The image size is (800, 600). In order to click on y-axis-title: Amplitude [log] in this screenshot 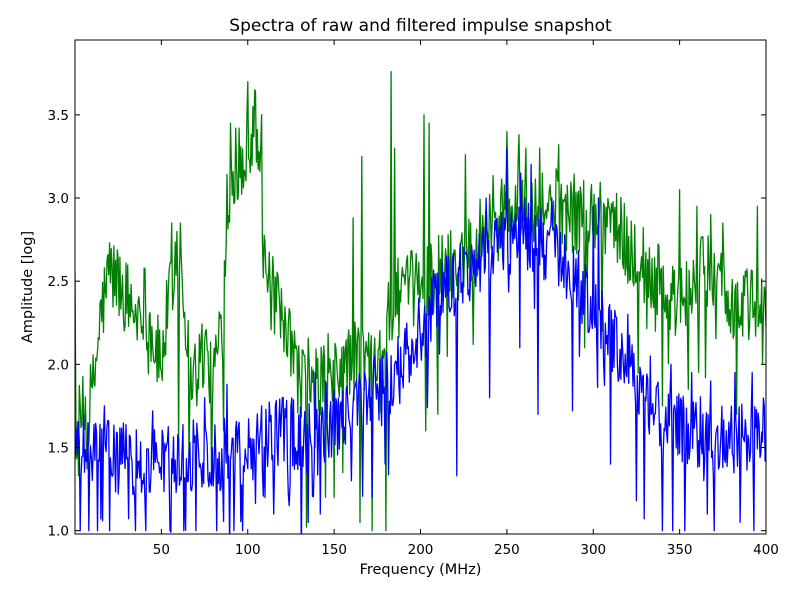, I will do `click(28, 287)`.